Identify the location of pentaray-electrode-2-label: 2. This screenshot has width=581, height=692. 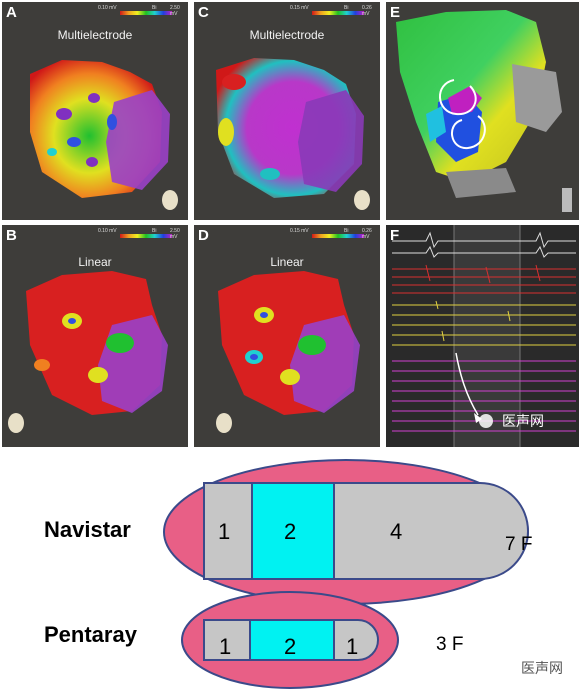
(290, 646).